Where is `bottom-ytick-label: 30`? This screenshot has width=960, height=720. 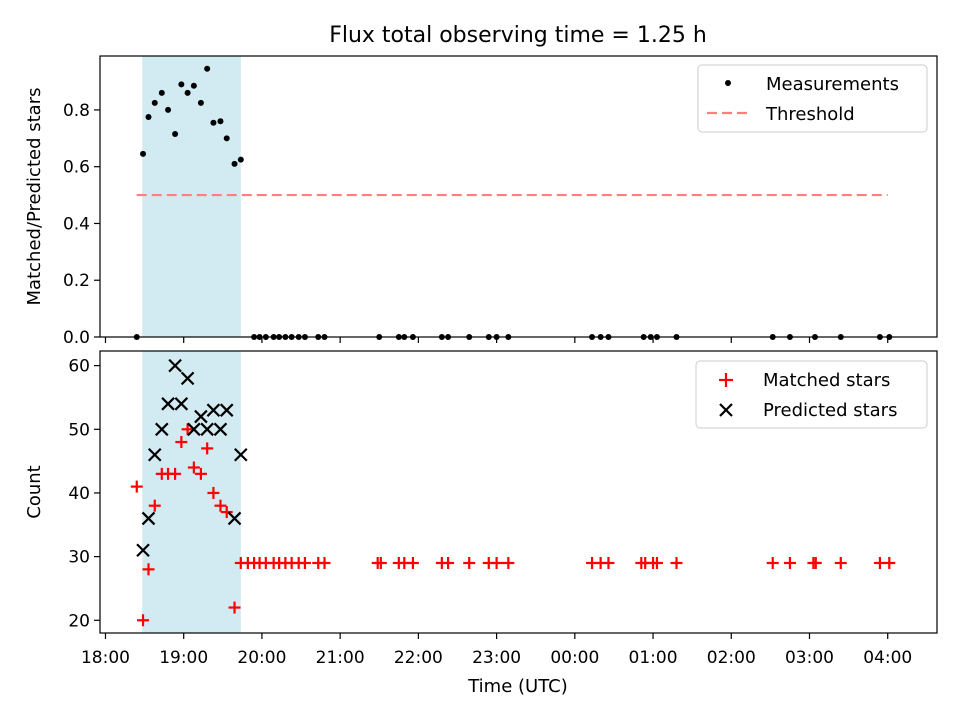 bottom-ytick-label: 30 is located at coordinates (79, 558).